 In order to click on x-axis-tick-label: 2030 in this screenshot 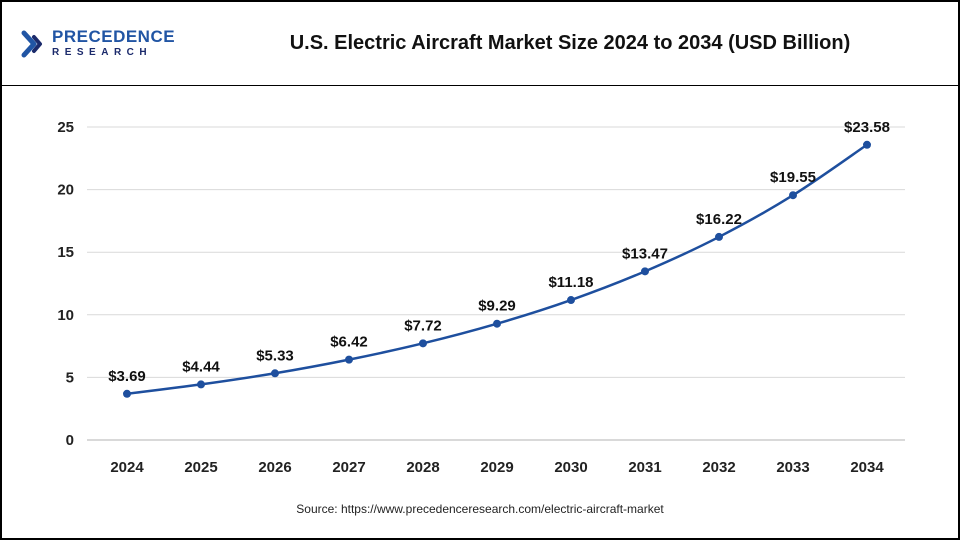, I will do `click(570, 467)`.